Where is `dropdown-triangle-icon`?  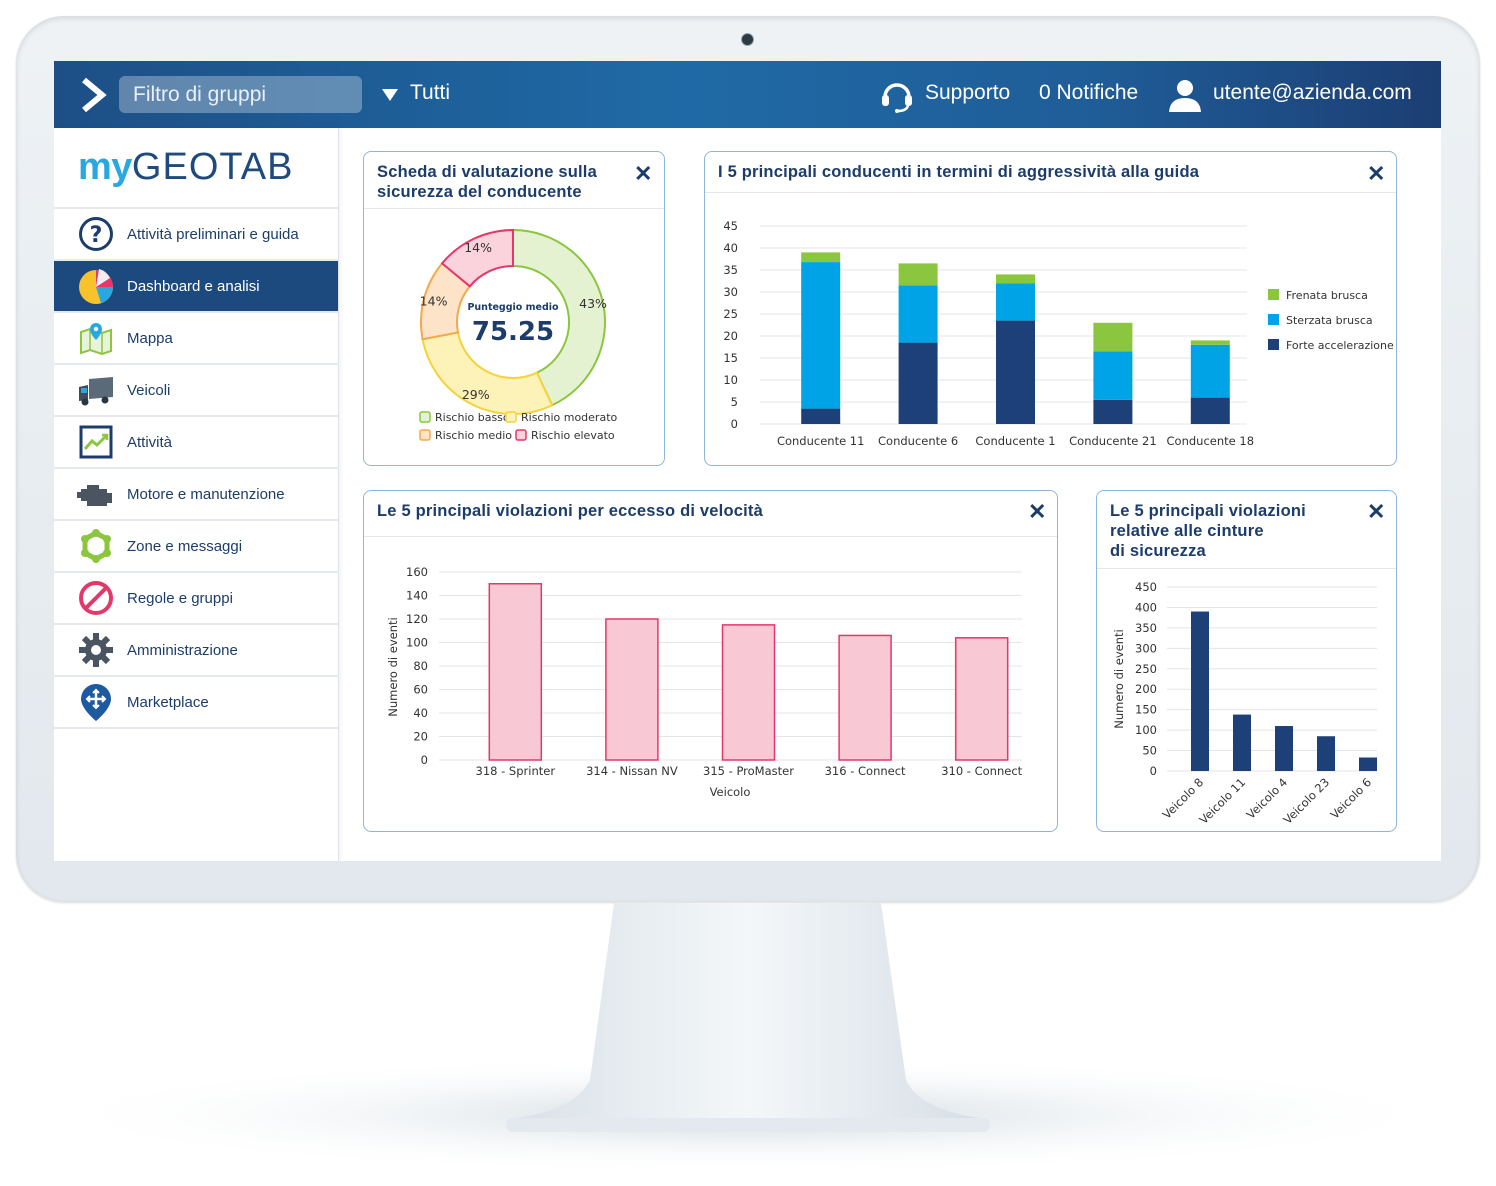 dropdown-triangle-icon is located at coordinates (390, 95).